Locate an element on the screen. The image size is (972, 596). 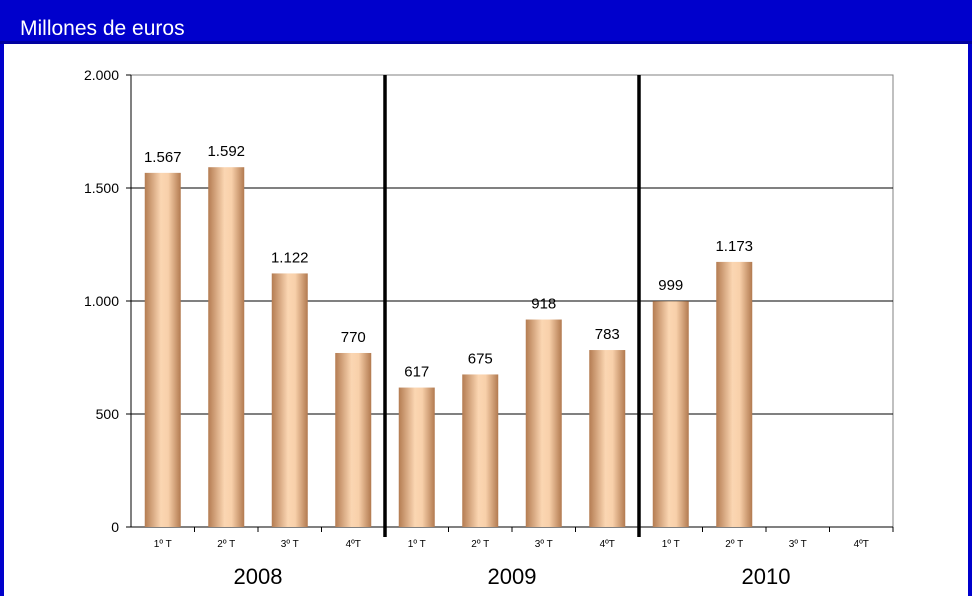
title-bar: Millones de euros is located at coordinates (486, 22).